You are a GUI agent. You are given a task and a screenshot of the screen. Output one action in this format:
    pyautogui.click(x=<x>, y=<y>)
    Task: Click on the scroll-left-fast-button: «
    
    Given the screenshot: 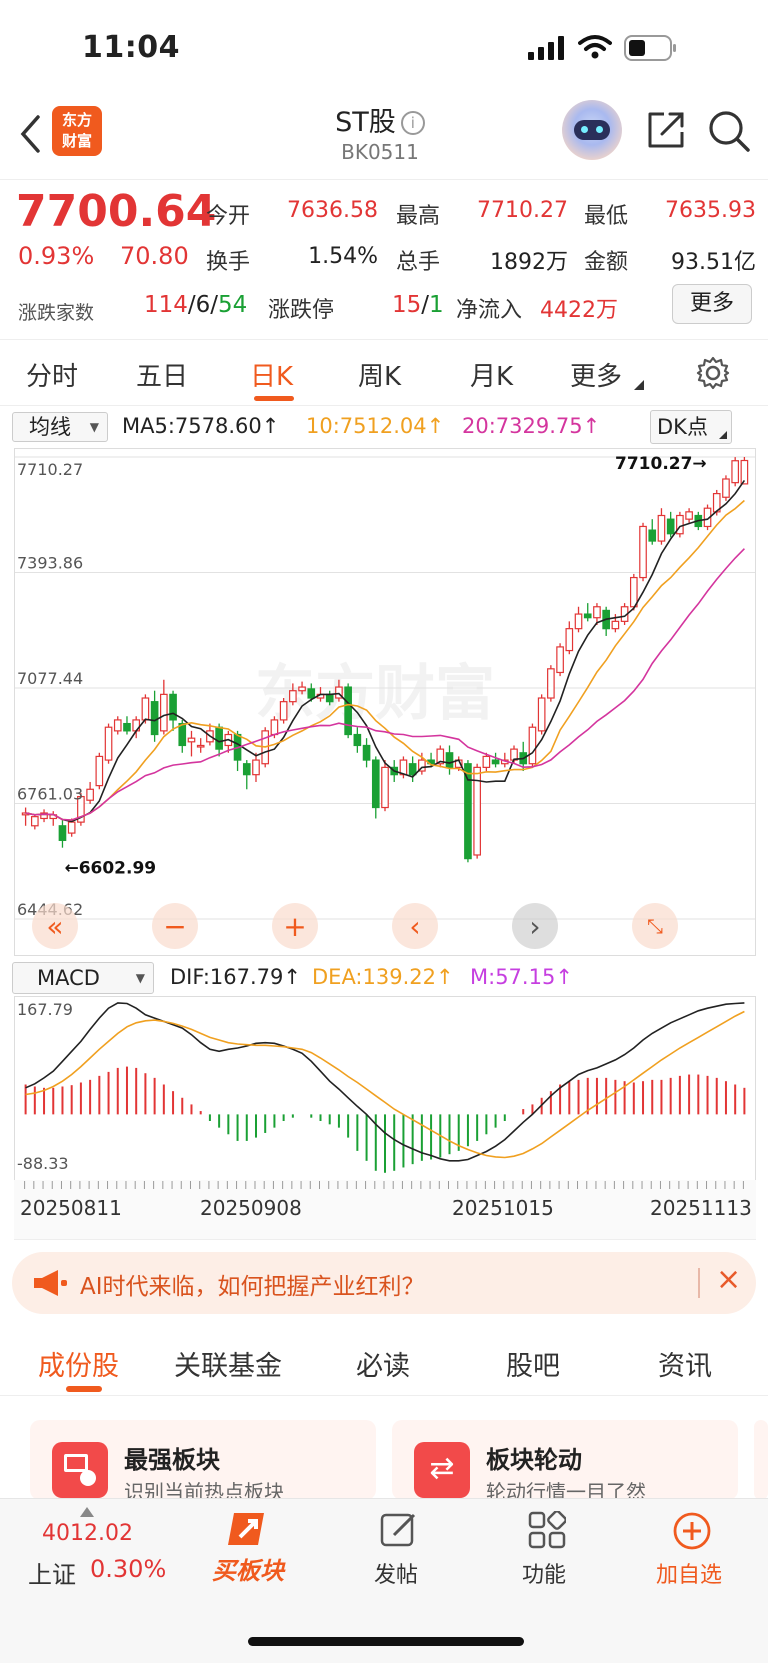 What is the action you would take?
    pyautogui.click(x=55, y=926)
    